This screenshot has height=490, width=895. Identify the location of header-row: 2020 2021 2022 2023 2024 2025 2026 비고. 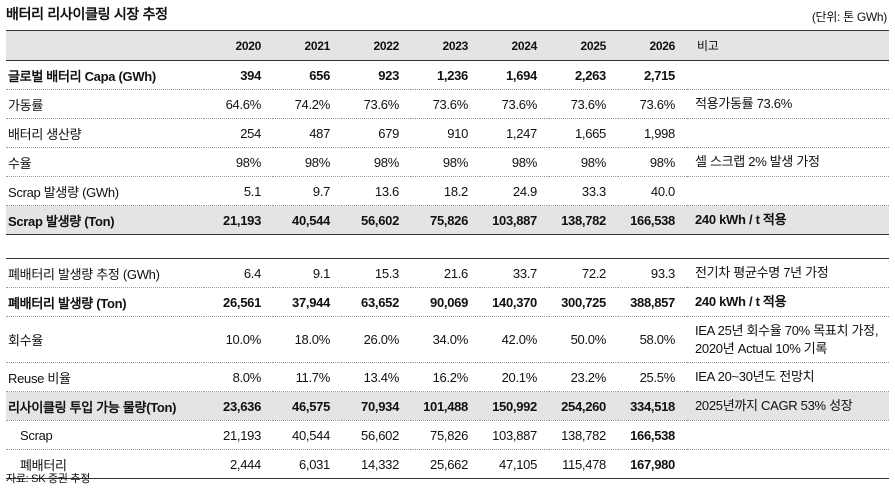
(447, 45).